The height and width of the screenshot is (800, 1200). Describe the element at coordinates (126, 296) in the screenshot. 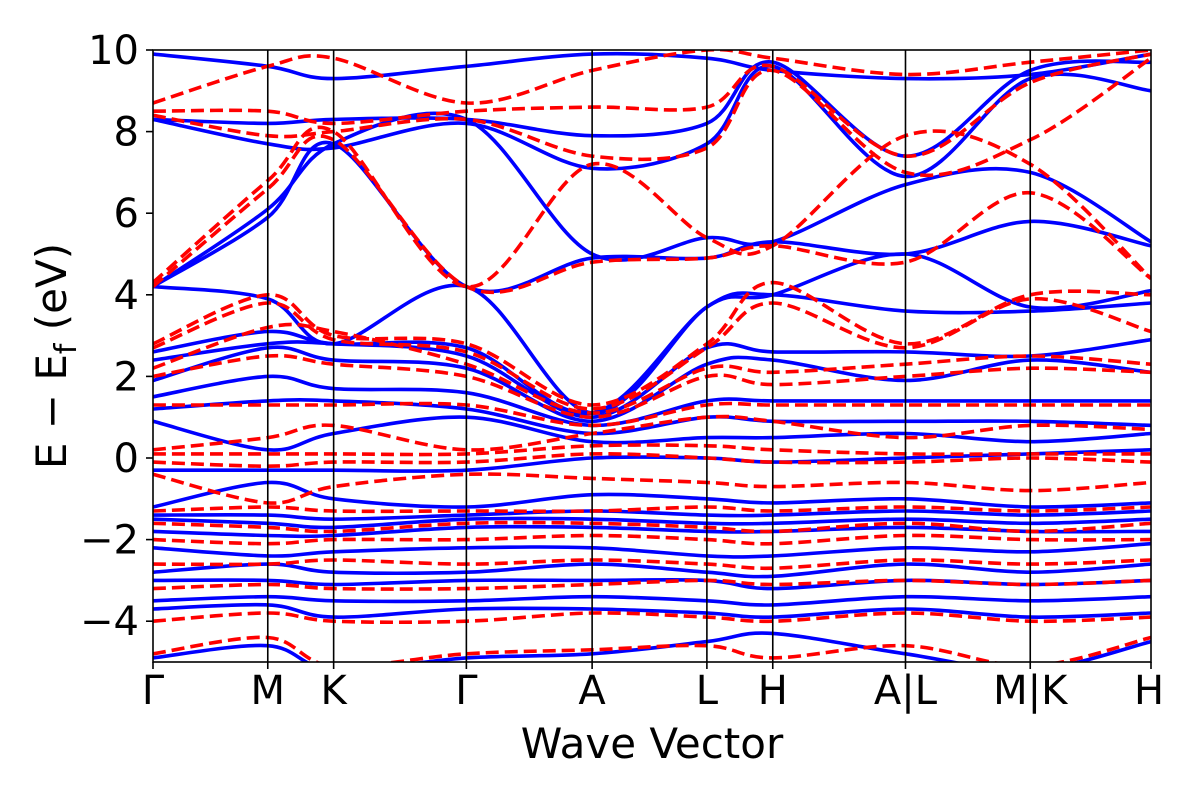

I see `y-tick-label: 4` at that location.